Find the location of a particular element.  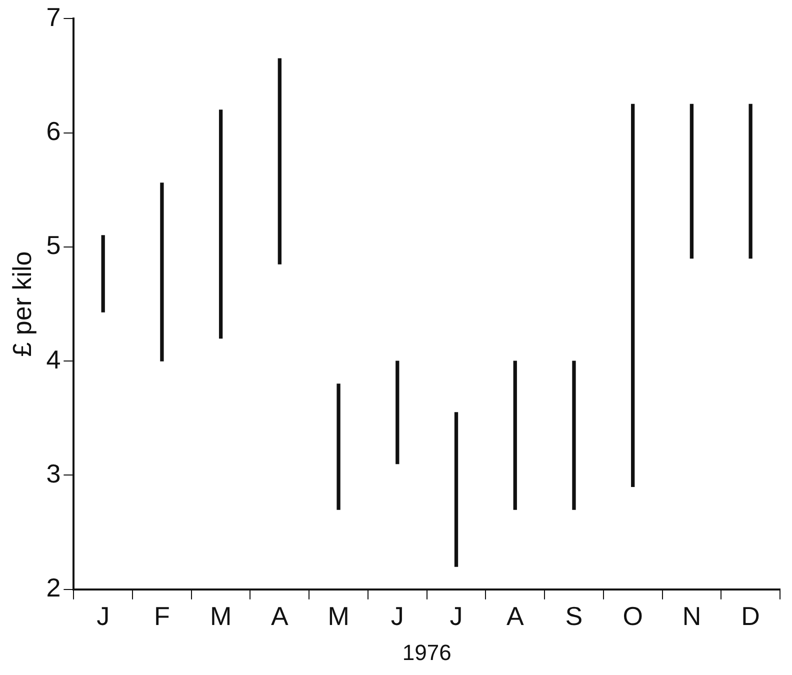

y-tick-label: 2 is located at coordinates (53, 587).